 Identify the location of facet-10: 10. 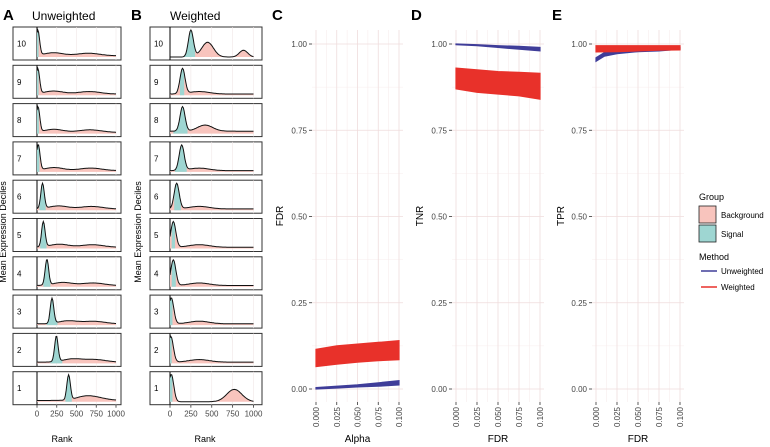
(67, 43).